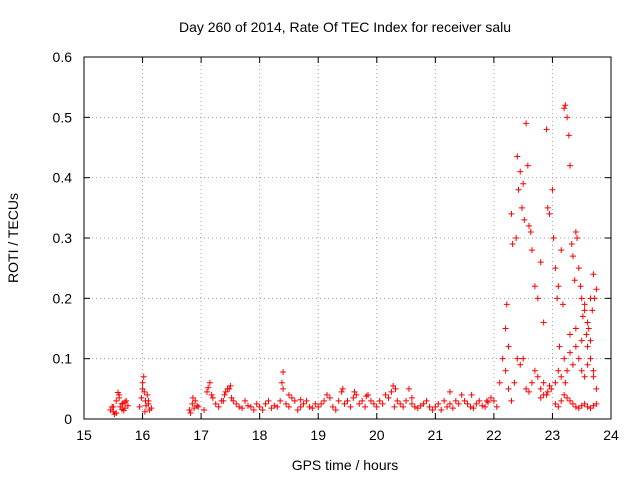 This screenshot has height=480, width=640. What do you see at coordinates (63, 178) in the screenshot?
I see `y-tick-label: 0.4` at bounding box center [63, 178].